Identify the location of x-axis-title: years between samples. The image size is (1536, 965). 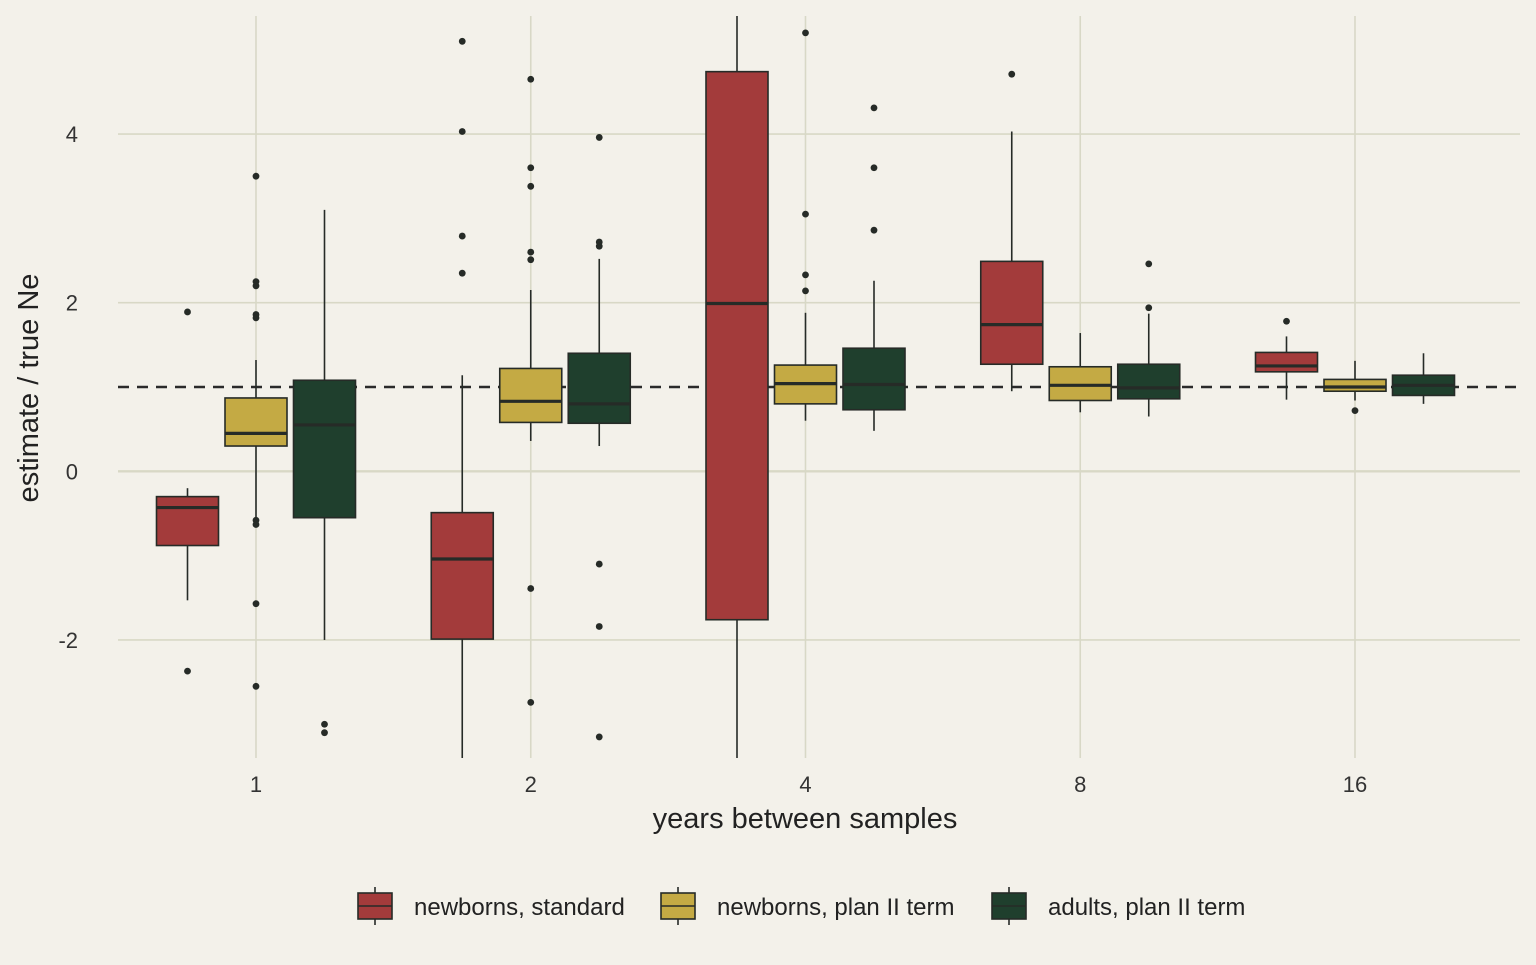
(805, 819).